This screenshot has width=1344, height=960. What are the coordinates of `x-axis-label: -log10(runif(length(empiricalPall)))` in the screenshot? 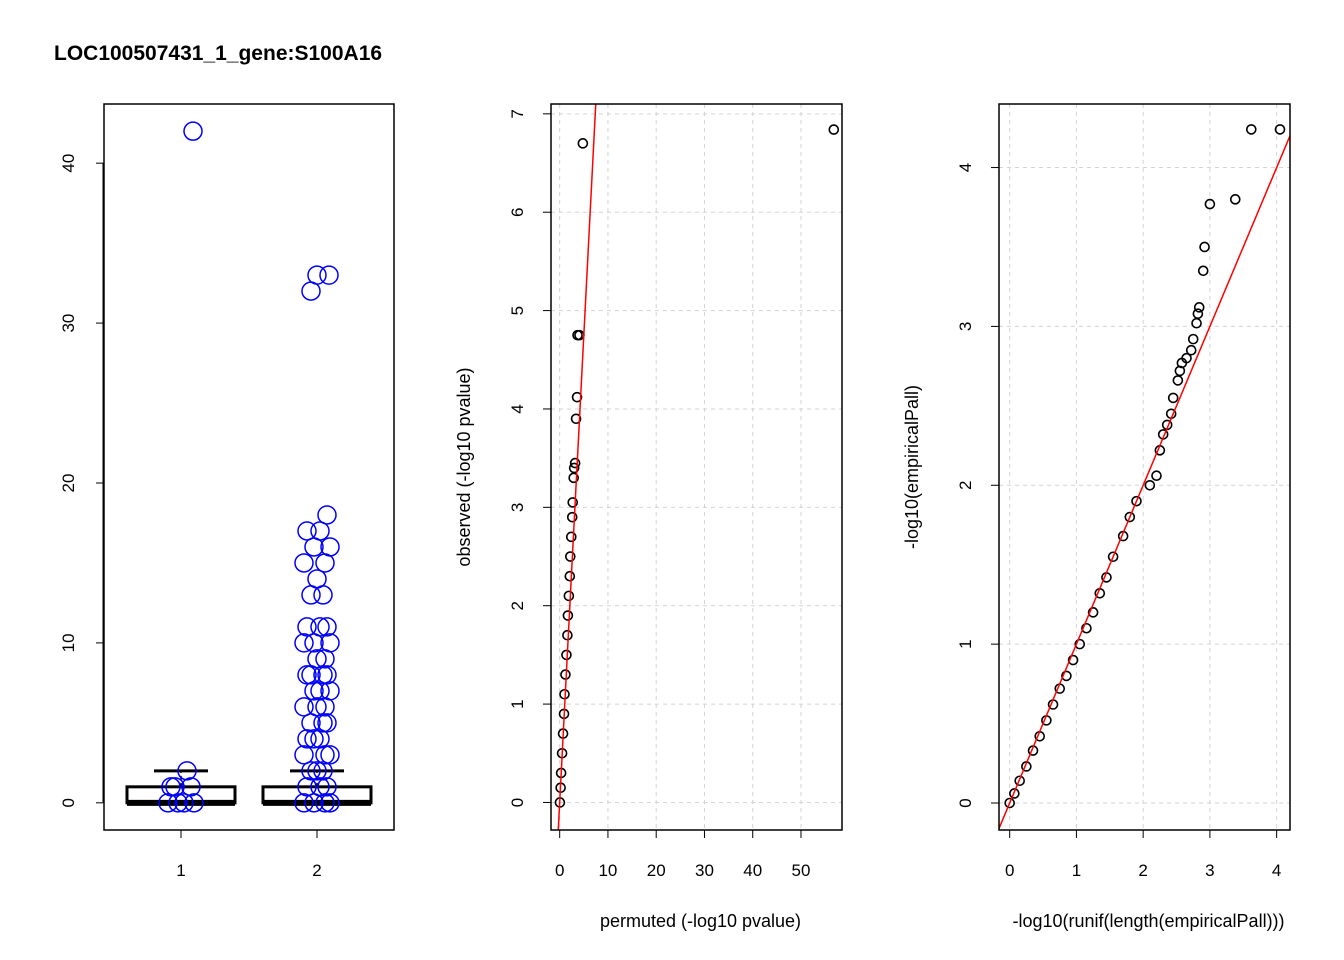 It's located at (1148, 921).